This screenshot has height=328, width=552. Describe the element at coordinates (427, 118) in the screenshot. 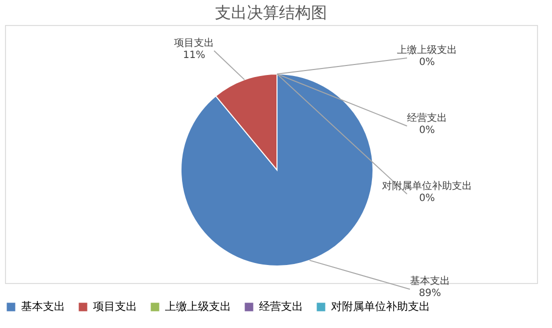

I see `category-label: 经营支出` at that location.